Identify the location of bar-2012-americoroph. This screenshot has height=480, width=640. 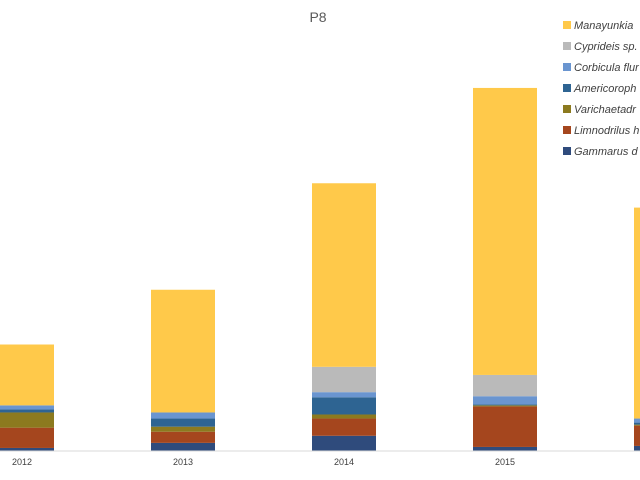
(27, 411).